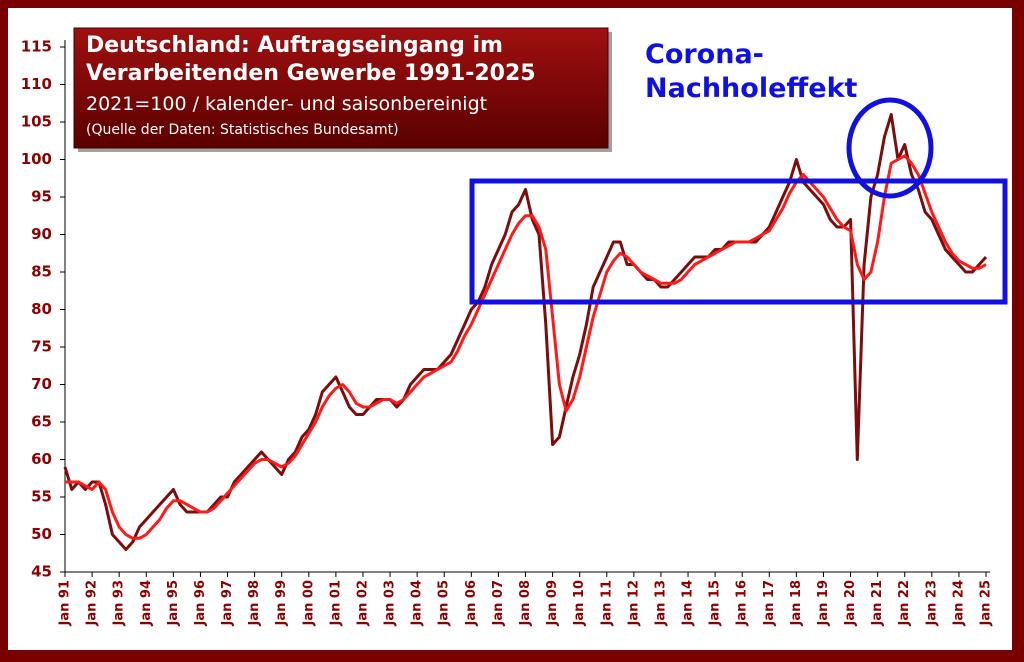 This screenshot has height=662, width=1024. Describe the element at coordinates (904, 603) in the screenshot. I see `x-tick-label: Jan 22` at that location.